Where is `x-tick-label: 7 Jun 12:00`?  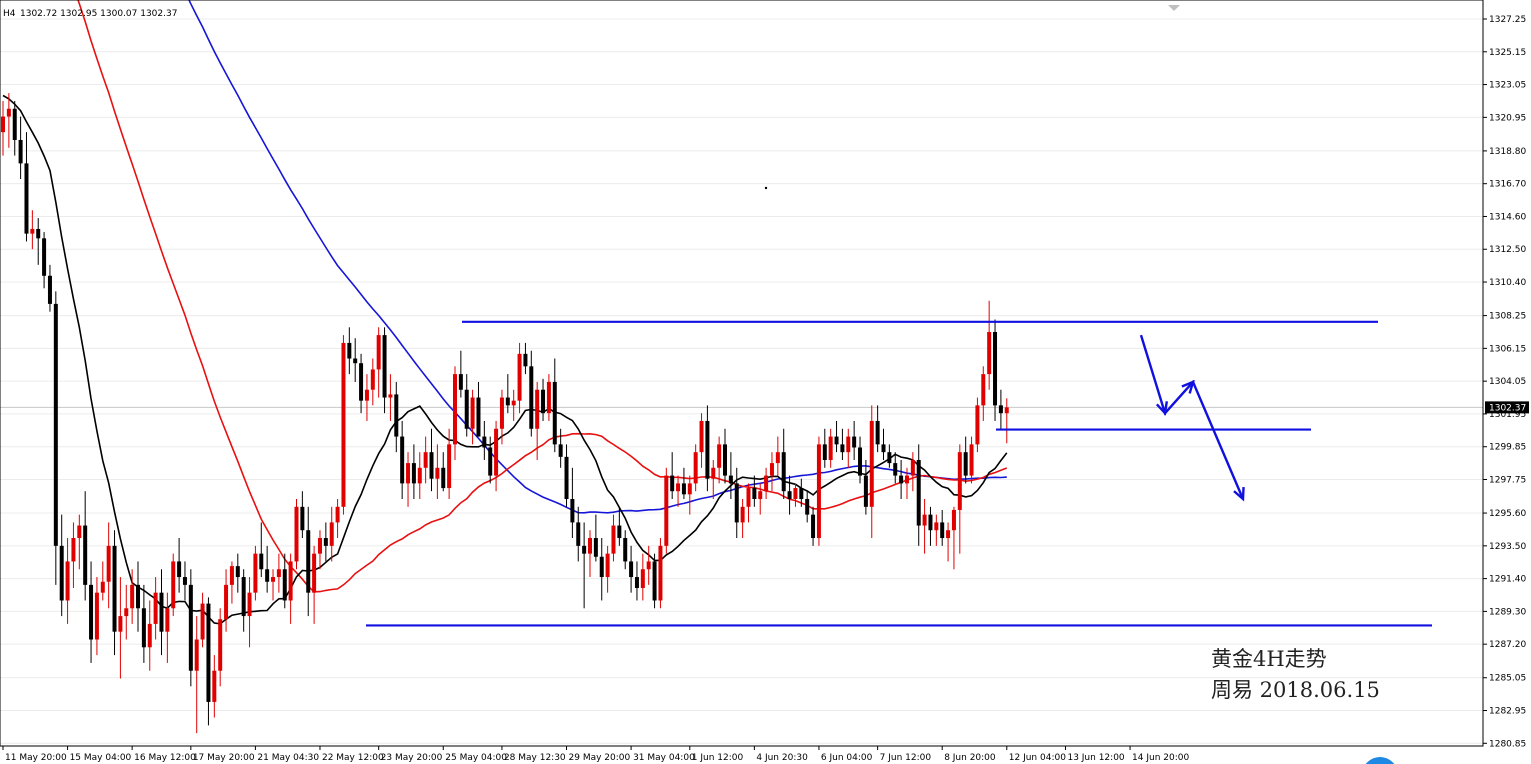 x-tick-label: 7 Jun 12:00 is located at coordinates (906, 758).